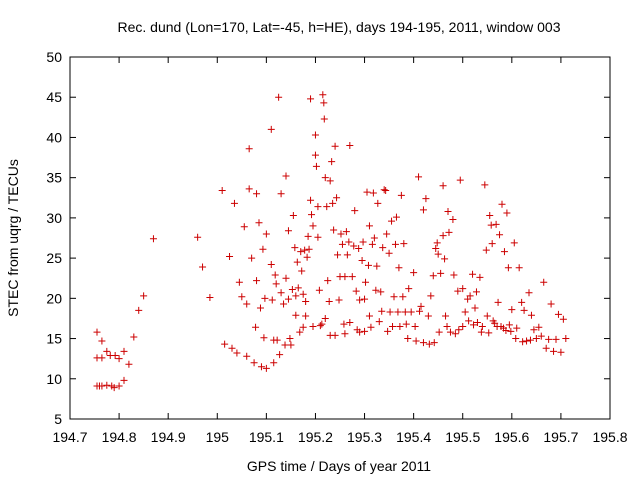 The image size is (640, 480). I want to click on x-tick-label: 195.7, so click(560, 437).